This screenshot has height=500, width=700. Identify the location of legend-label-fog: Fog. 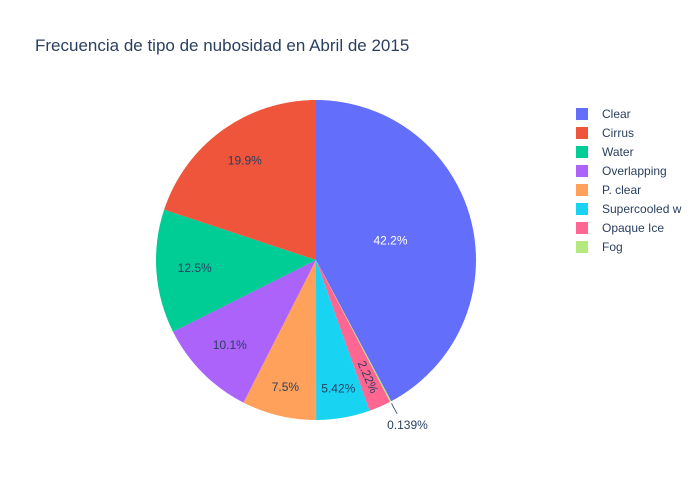
(612, 247).